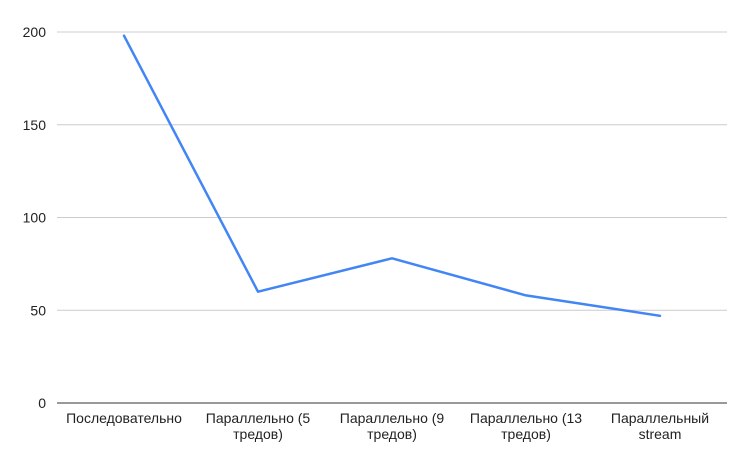 The width and height of the screenshot is (749, 464). Describe the element at coordinates (526, 418) in the screenshot. I see `x-tick-label-line: Параллельно (13` at that location.